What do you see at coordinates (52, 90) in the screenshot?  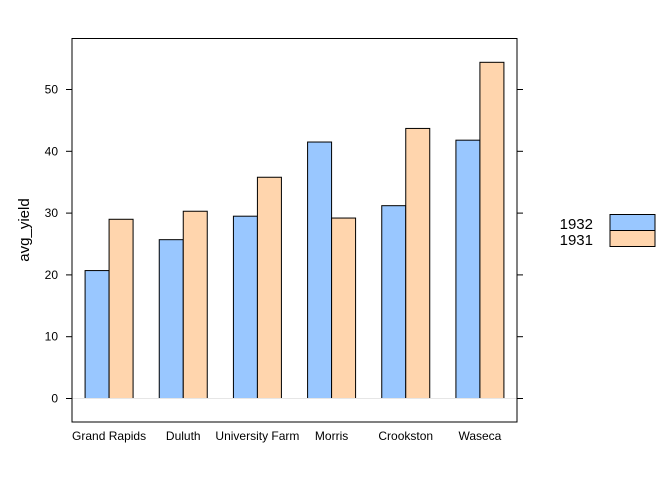 I see `y-tick-label: 50` at bounding box center [52, 90].